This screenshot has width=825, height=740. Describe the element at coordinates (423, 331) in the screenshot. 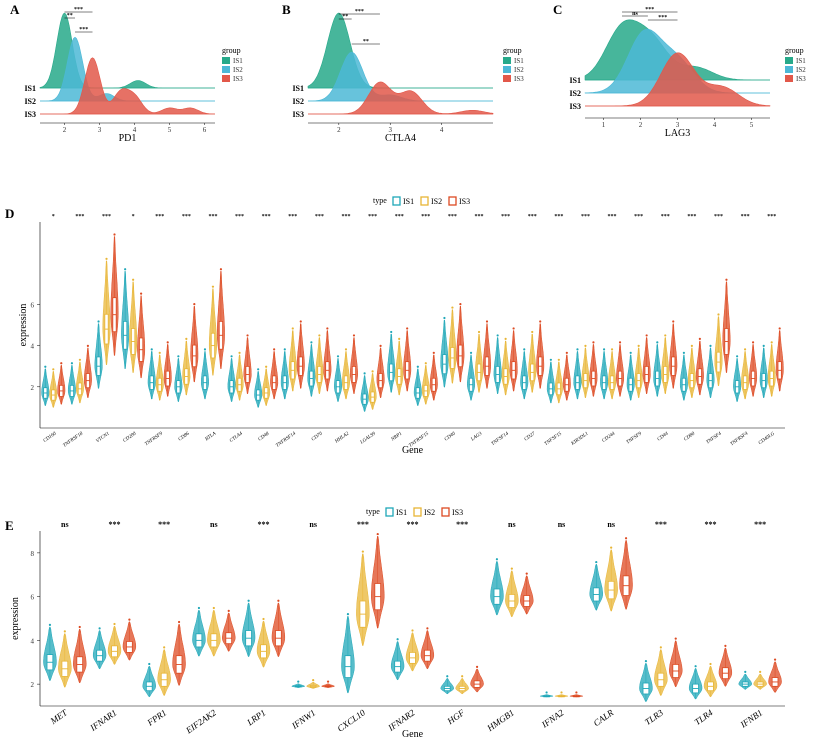

I see `gene-group: ***TNFRSF15` at that location.